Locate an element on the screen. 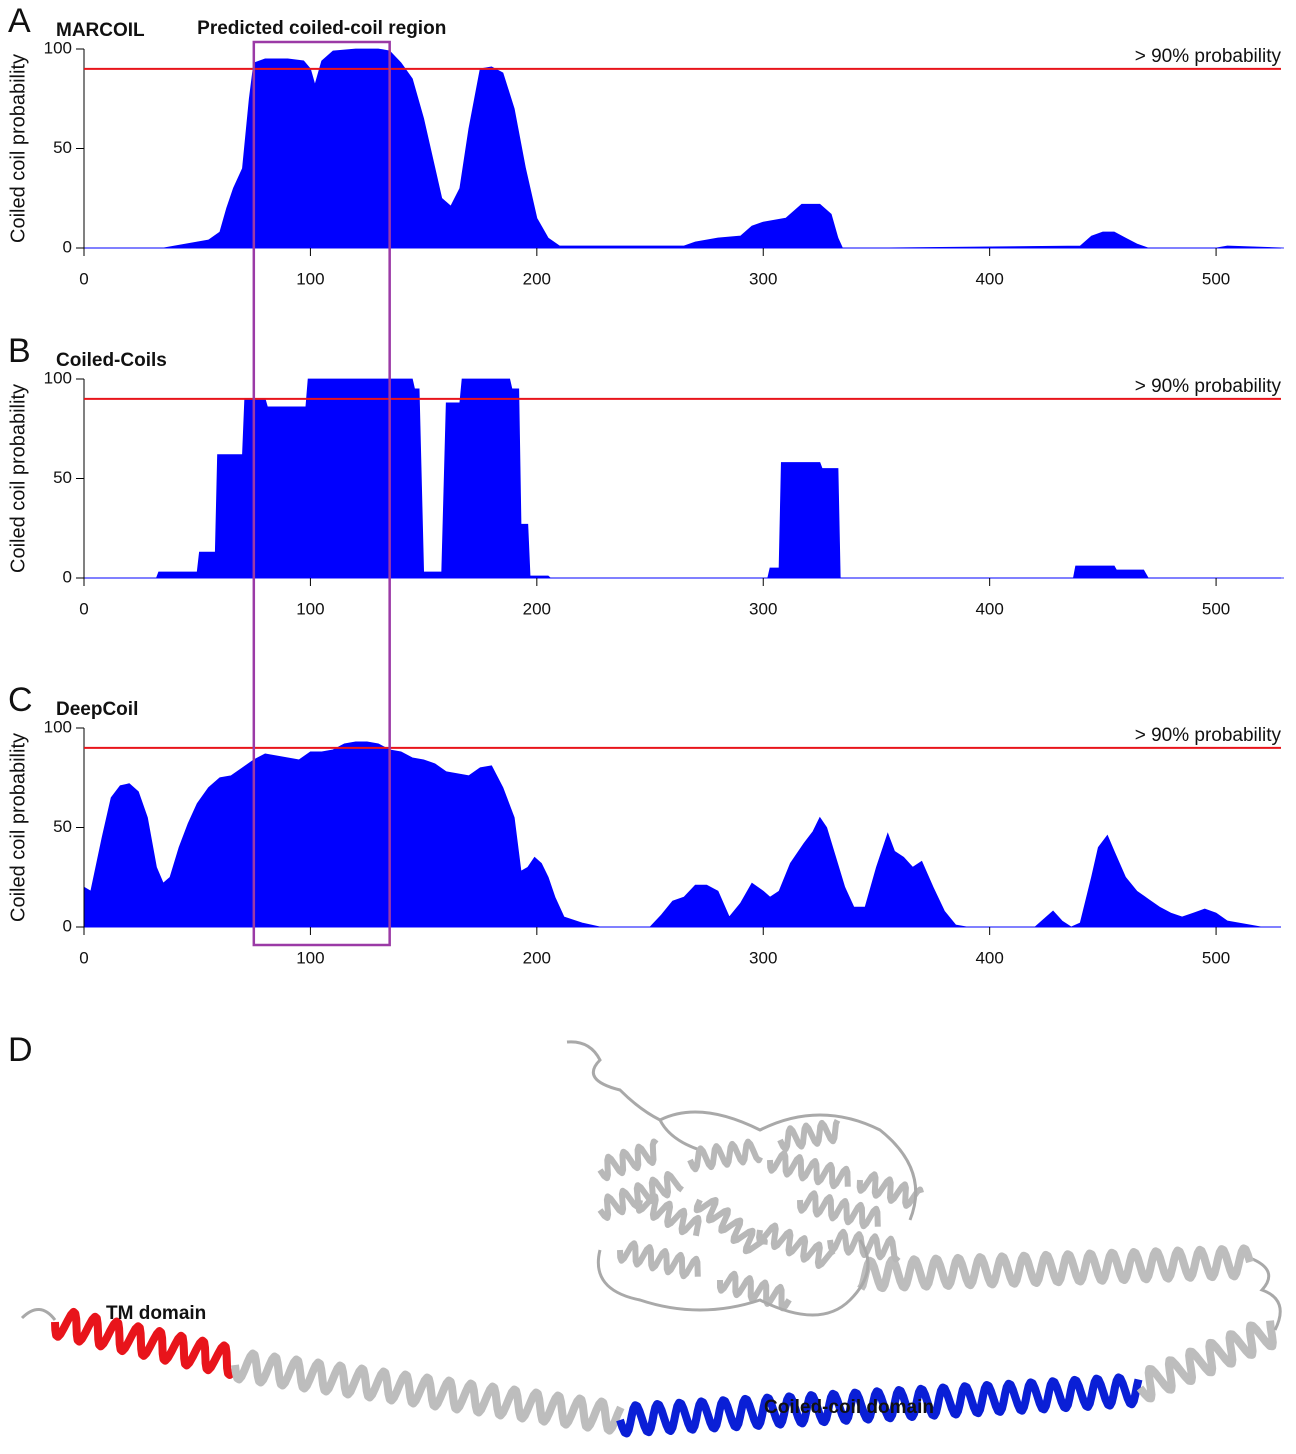  chart-title: MARCOIL is located at coordinates (100, 30).